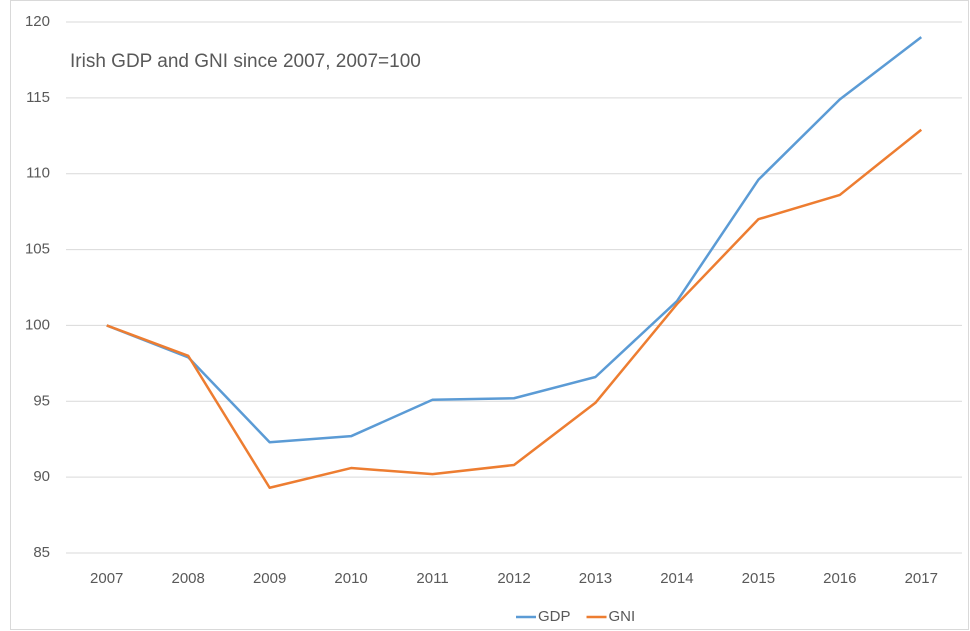  I want to click on x-tick-label: 2007, so click(106, 578).